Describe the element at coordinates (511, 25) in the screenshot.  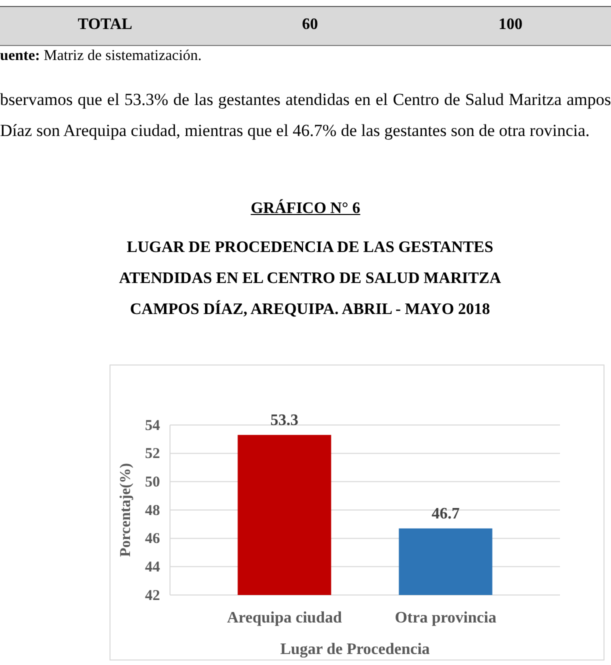
I see `text: 100` at that location.